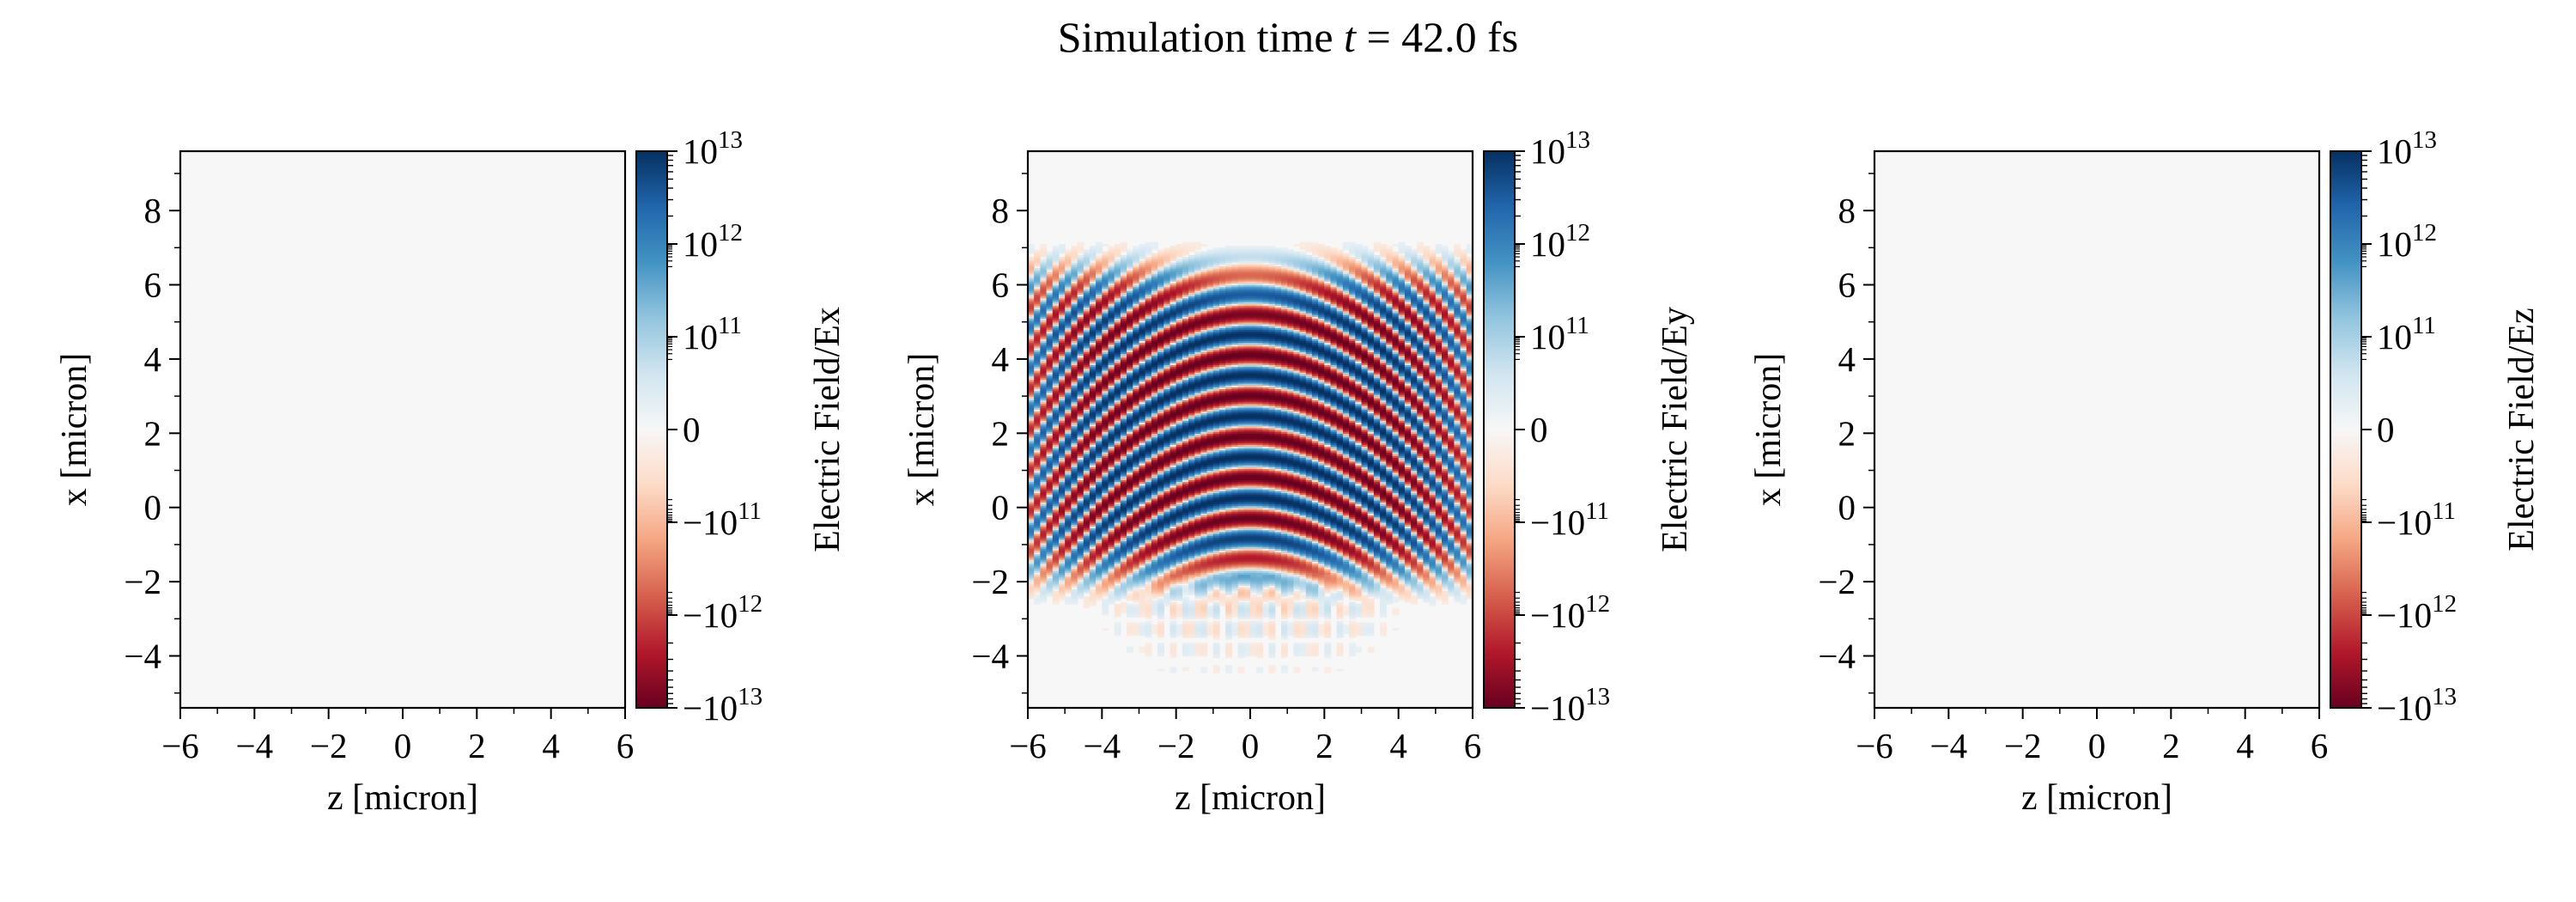 Image resolution: width=2576 pixels, height=902 pixels. Describe the element at coordinates (713, 334) in the screenshot. I see `colorbar-tick-label: 1011` at that location.